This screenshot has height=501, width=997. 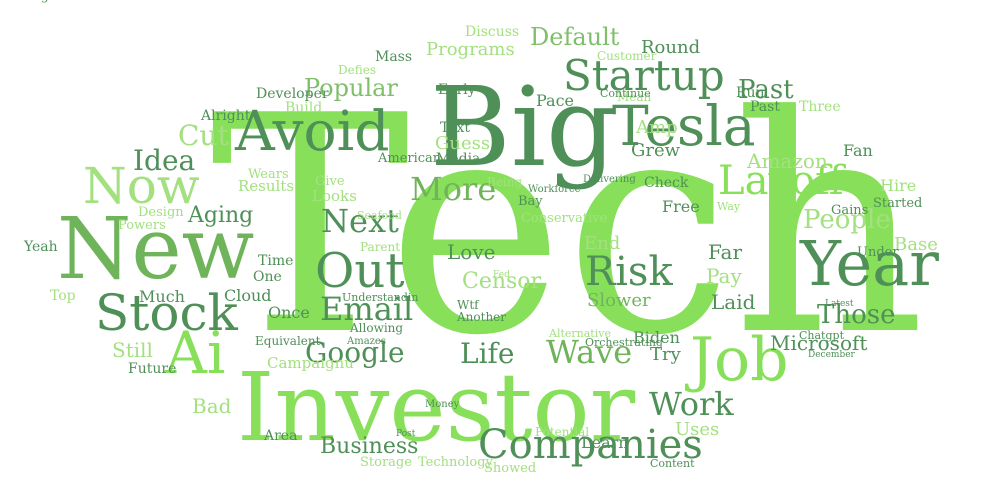 What do you see at coordinates (672, 463) in the screenshot?
I see `cloud-word: Content` at bounding box center [672, 463].